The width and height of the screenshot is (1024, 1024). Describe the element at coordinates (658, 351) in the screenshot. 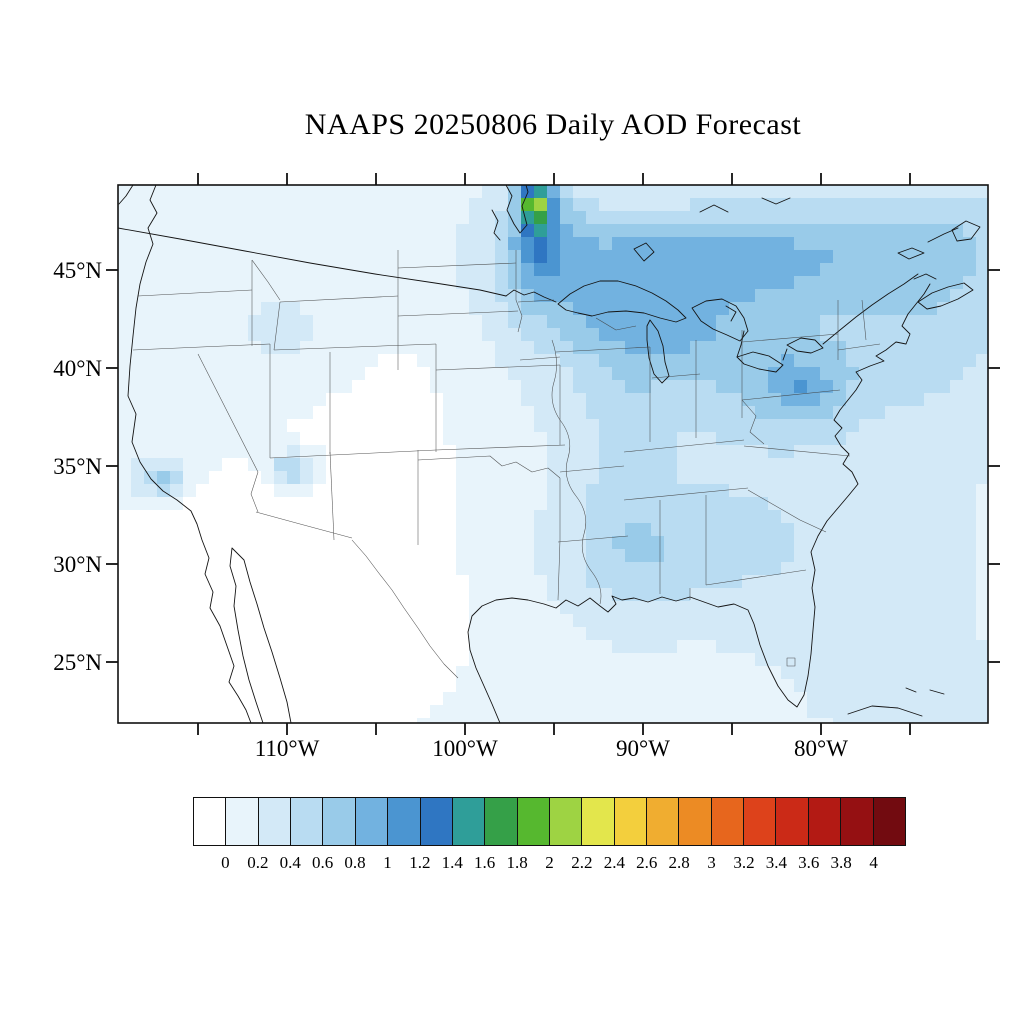

I see `lake-michigan` at that location.